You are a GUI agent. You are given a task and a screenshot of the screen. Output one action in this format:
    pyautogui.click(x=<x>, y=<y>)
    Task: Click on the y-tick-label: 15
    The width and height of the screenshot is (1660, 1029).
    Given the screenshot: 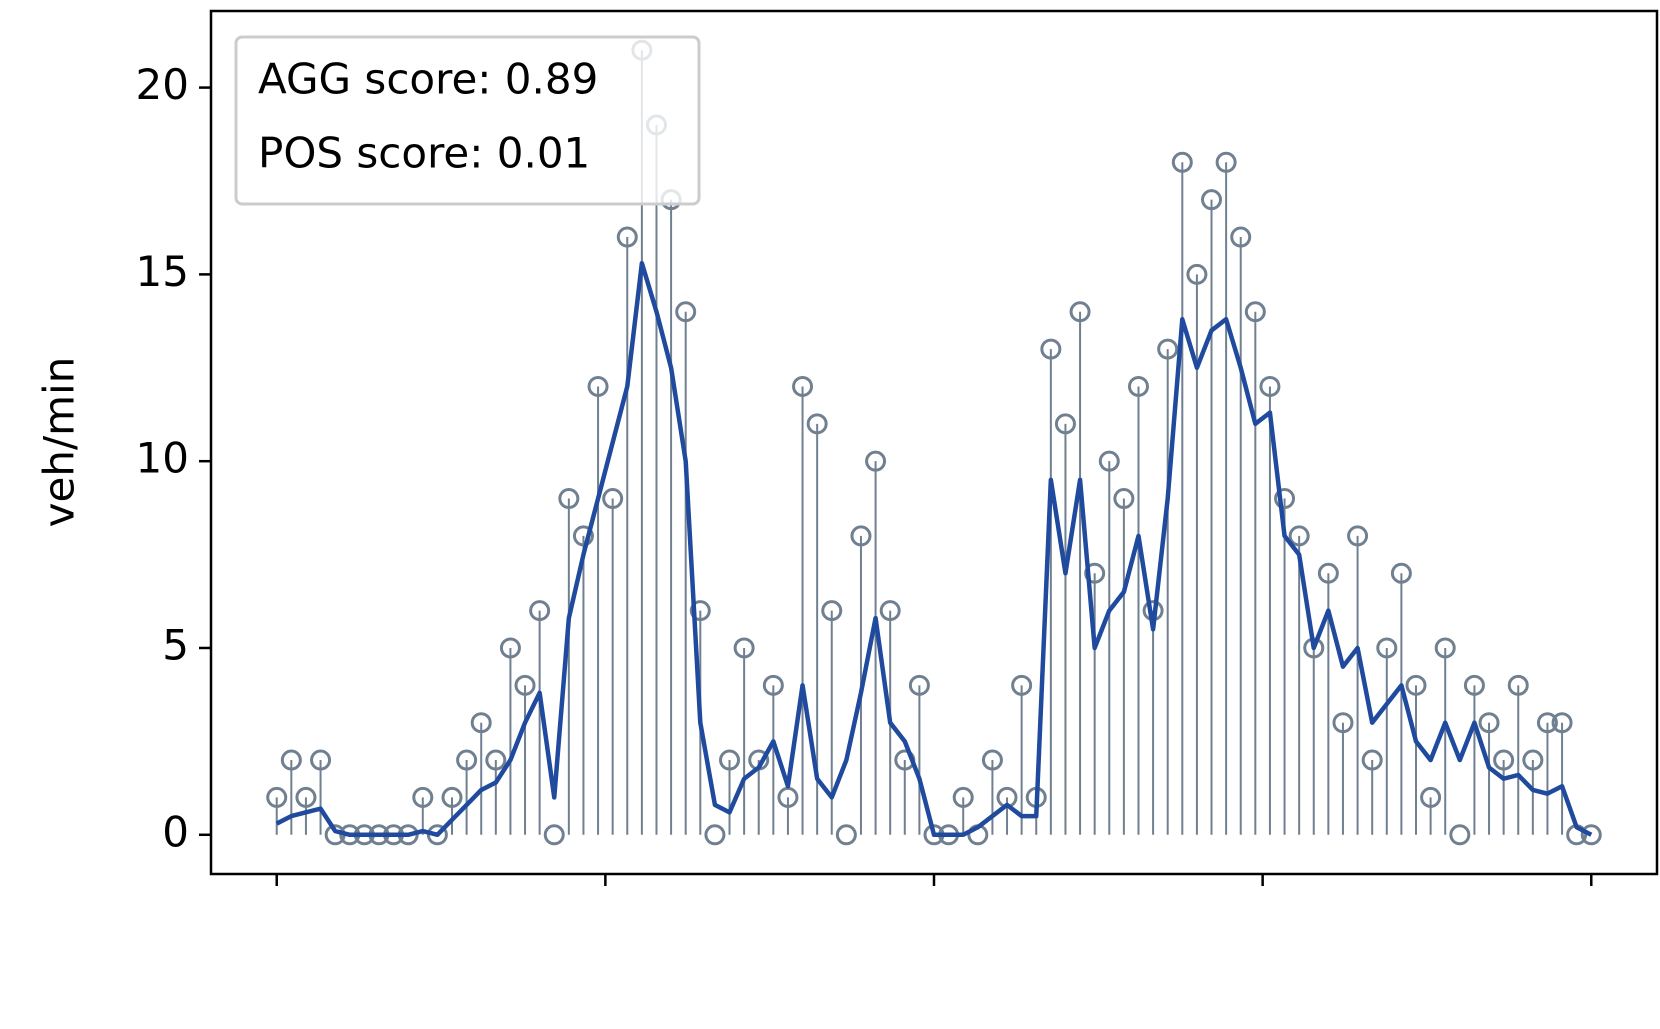 What is the action you would take?
    pyautogui.click(x=162, y=271)
    